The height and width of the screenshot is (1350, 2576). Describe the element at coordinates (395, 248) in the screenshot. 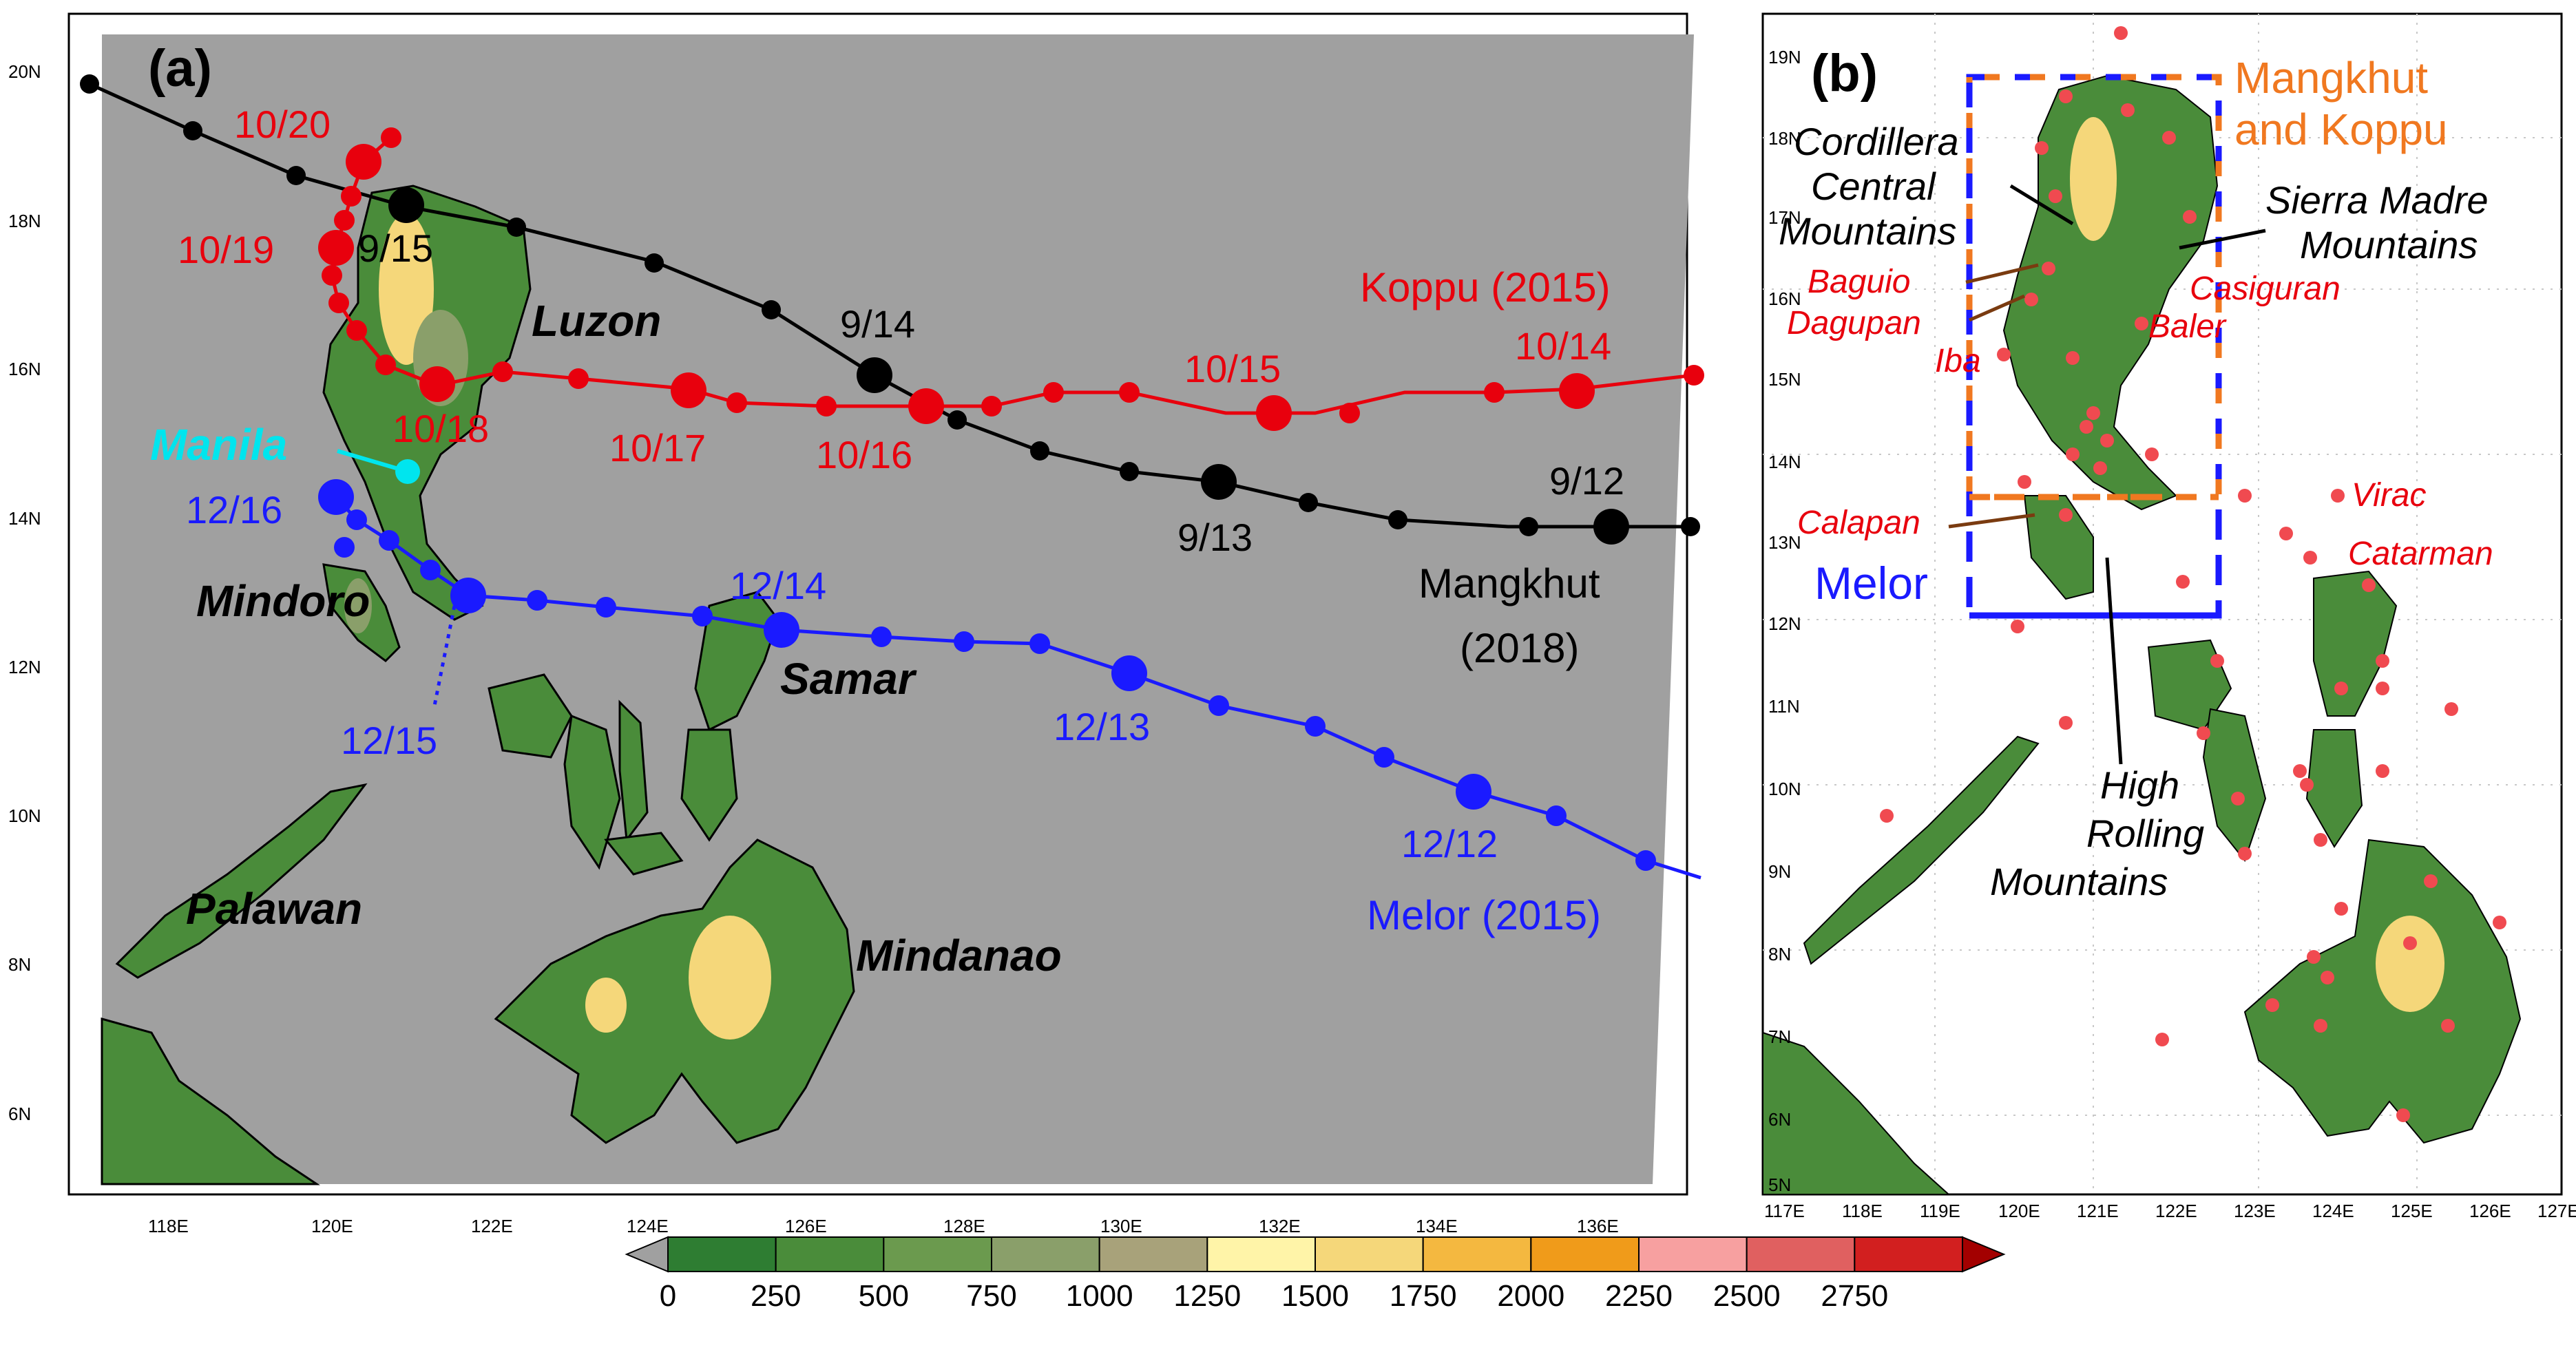

I see `mangkhut-date: 9/15` at that location.